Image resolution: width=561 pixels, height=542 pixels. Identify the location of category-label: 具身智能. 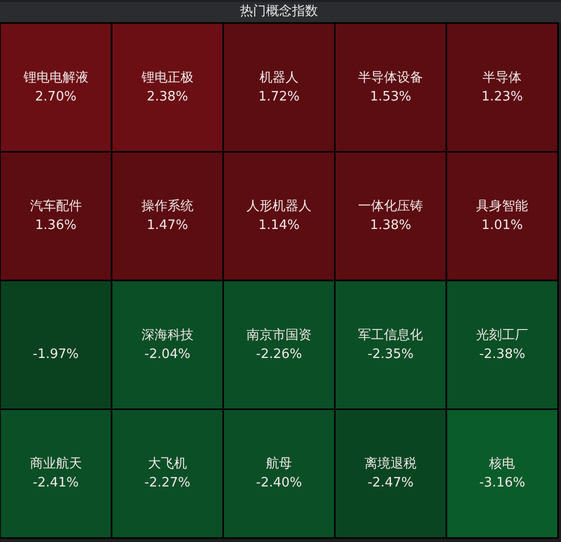
(502, 206).